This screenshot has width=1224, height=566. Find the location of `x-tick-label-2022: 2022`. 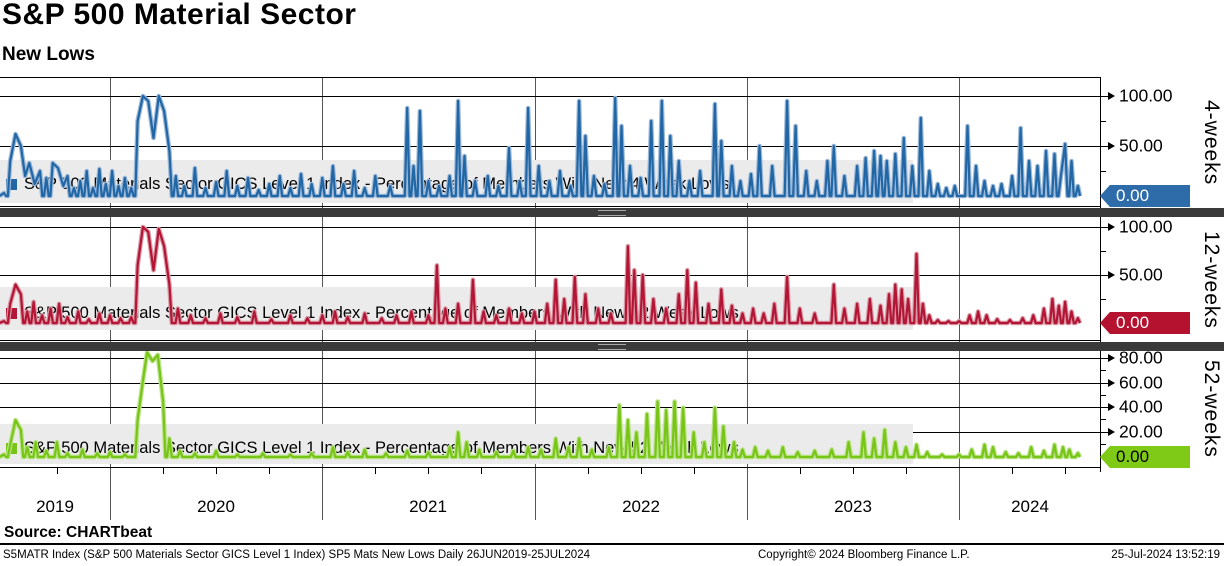

x-tick-label-2022: 2022 is located at coordinates (641, 506).